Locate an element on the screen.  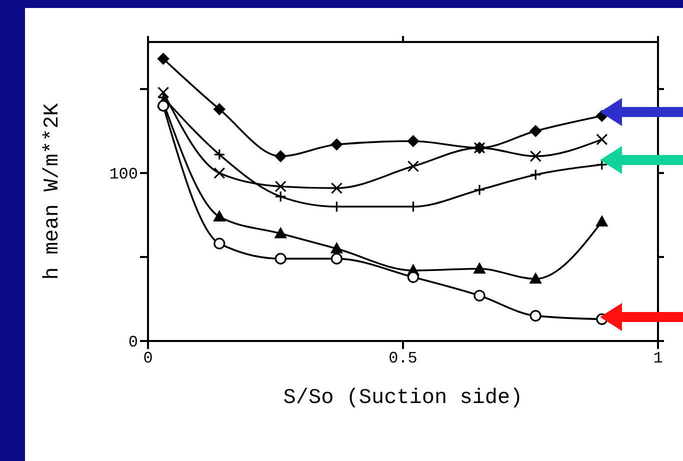
x-axis-title: S/So (Suction side) is located at coordinates (403, 398).